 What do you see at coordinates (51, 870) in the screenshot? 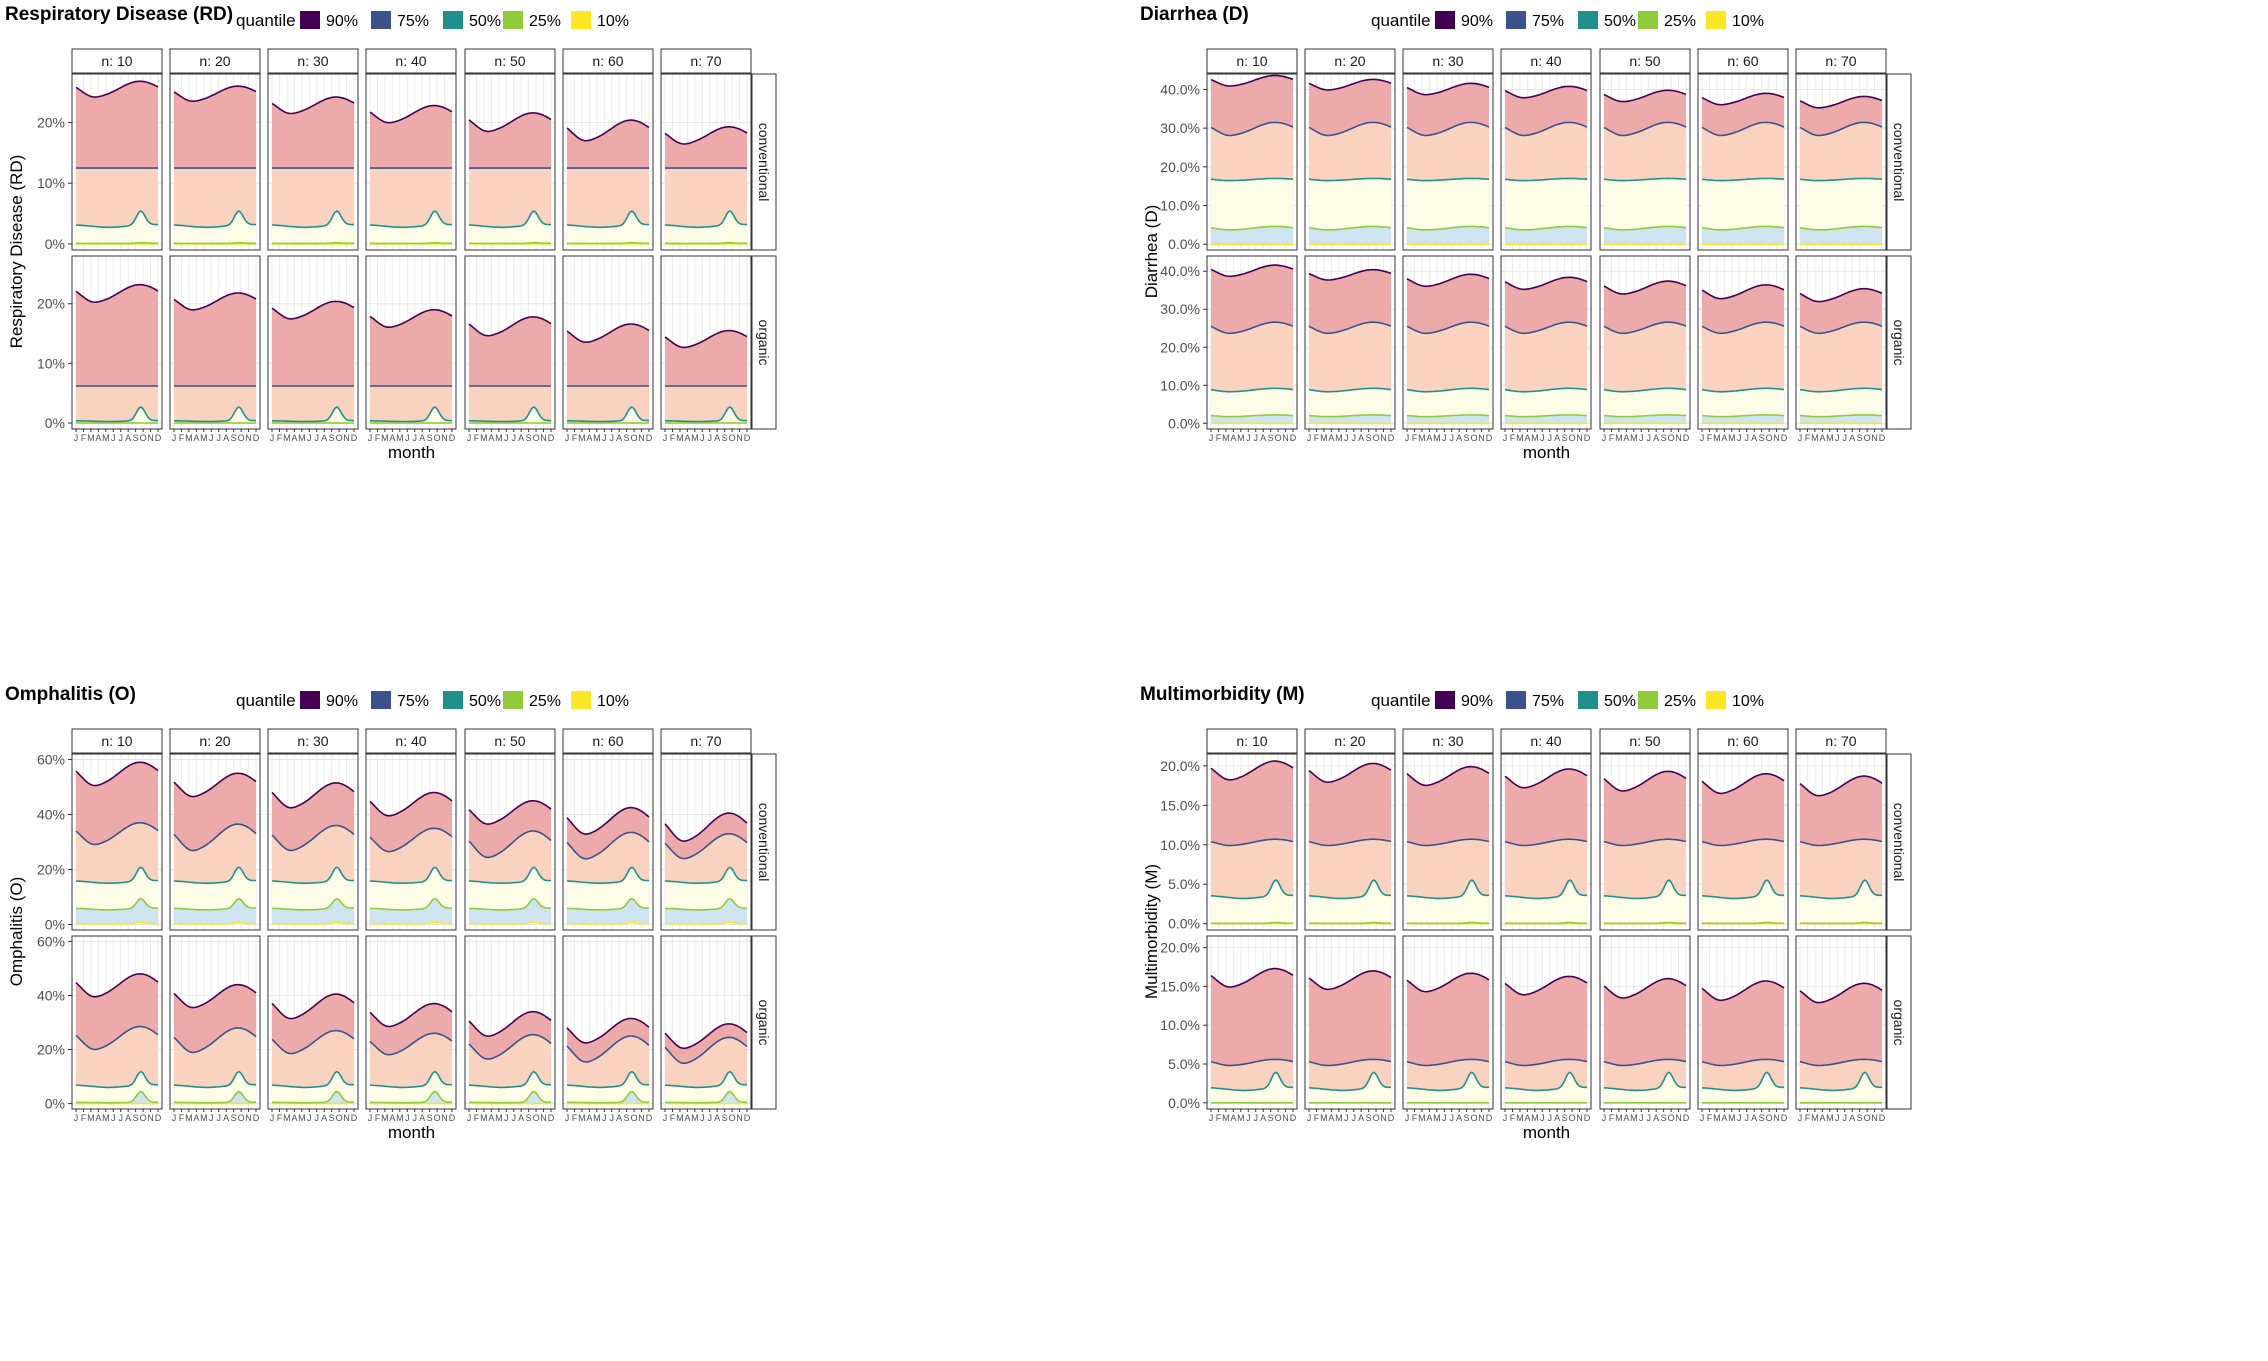
I see `y-tick-label: 20%` at bounding box center [51, 870].